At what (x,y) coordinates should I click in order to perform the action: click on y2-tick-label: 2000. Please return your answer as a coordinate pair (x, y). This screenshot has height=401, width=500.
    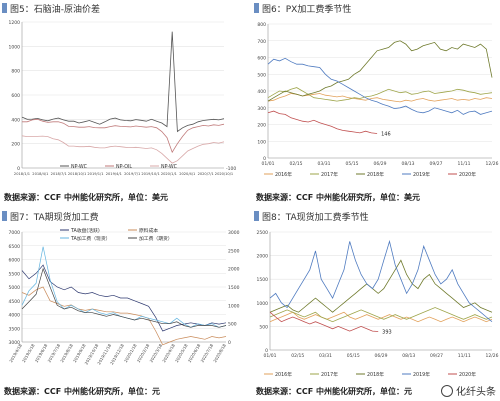
    Looking at the image, I should click on (234, 270).